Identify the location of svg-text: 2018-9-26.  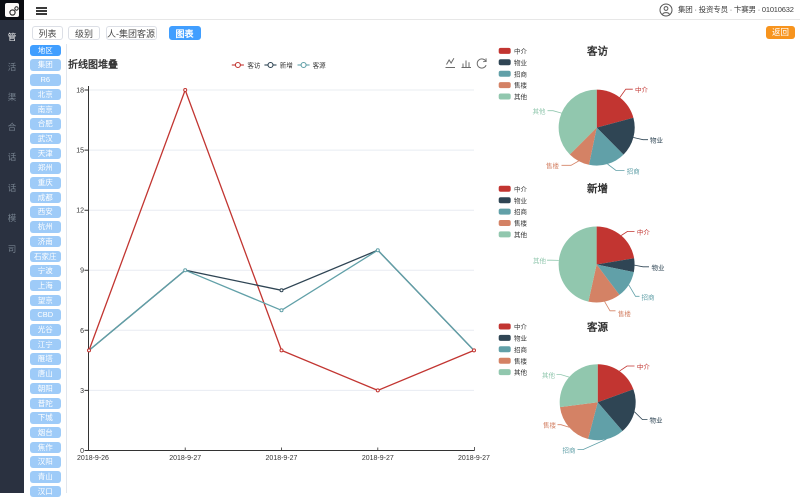
(93, 458).